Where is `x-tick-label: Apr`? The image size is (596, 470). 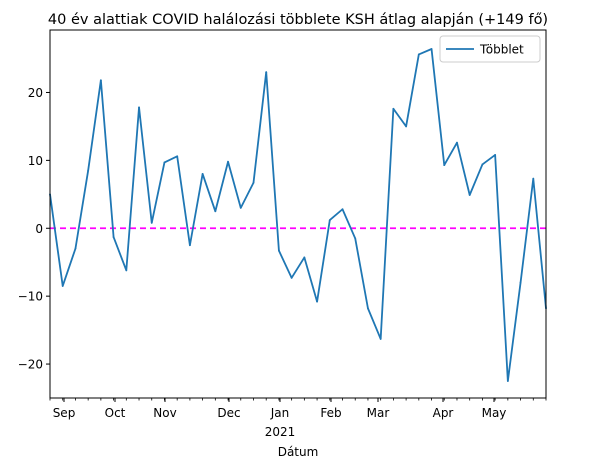
x-tick-label: Apr is located at coordinates (443, 413).